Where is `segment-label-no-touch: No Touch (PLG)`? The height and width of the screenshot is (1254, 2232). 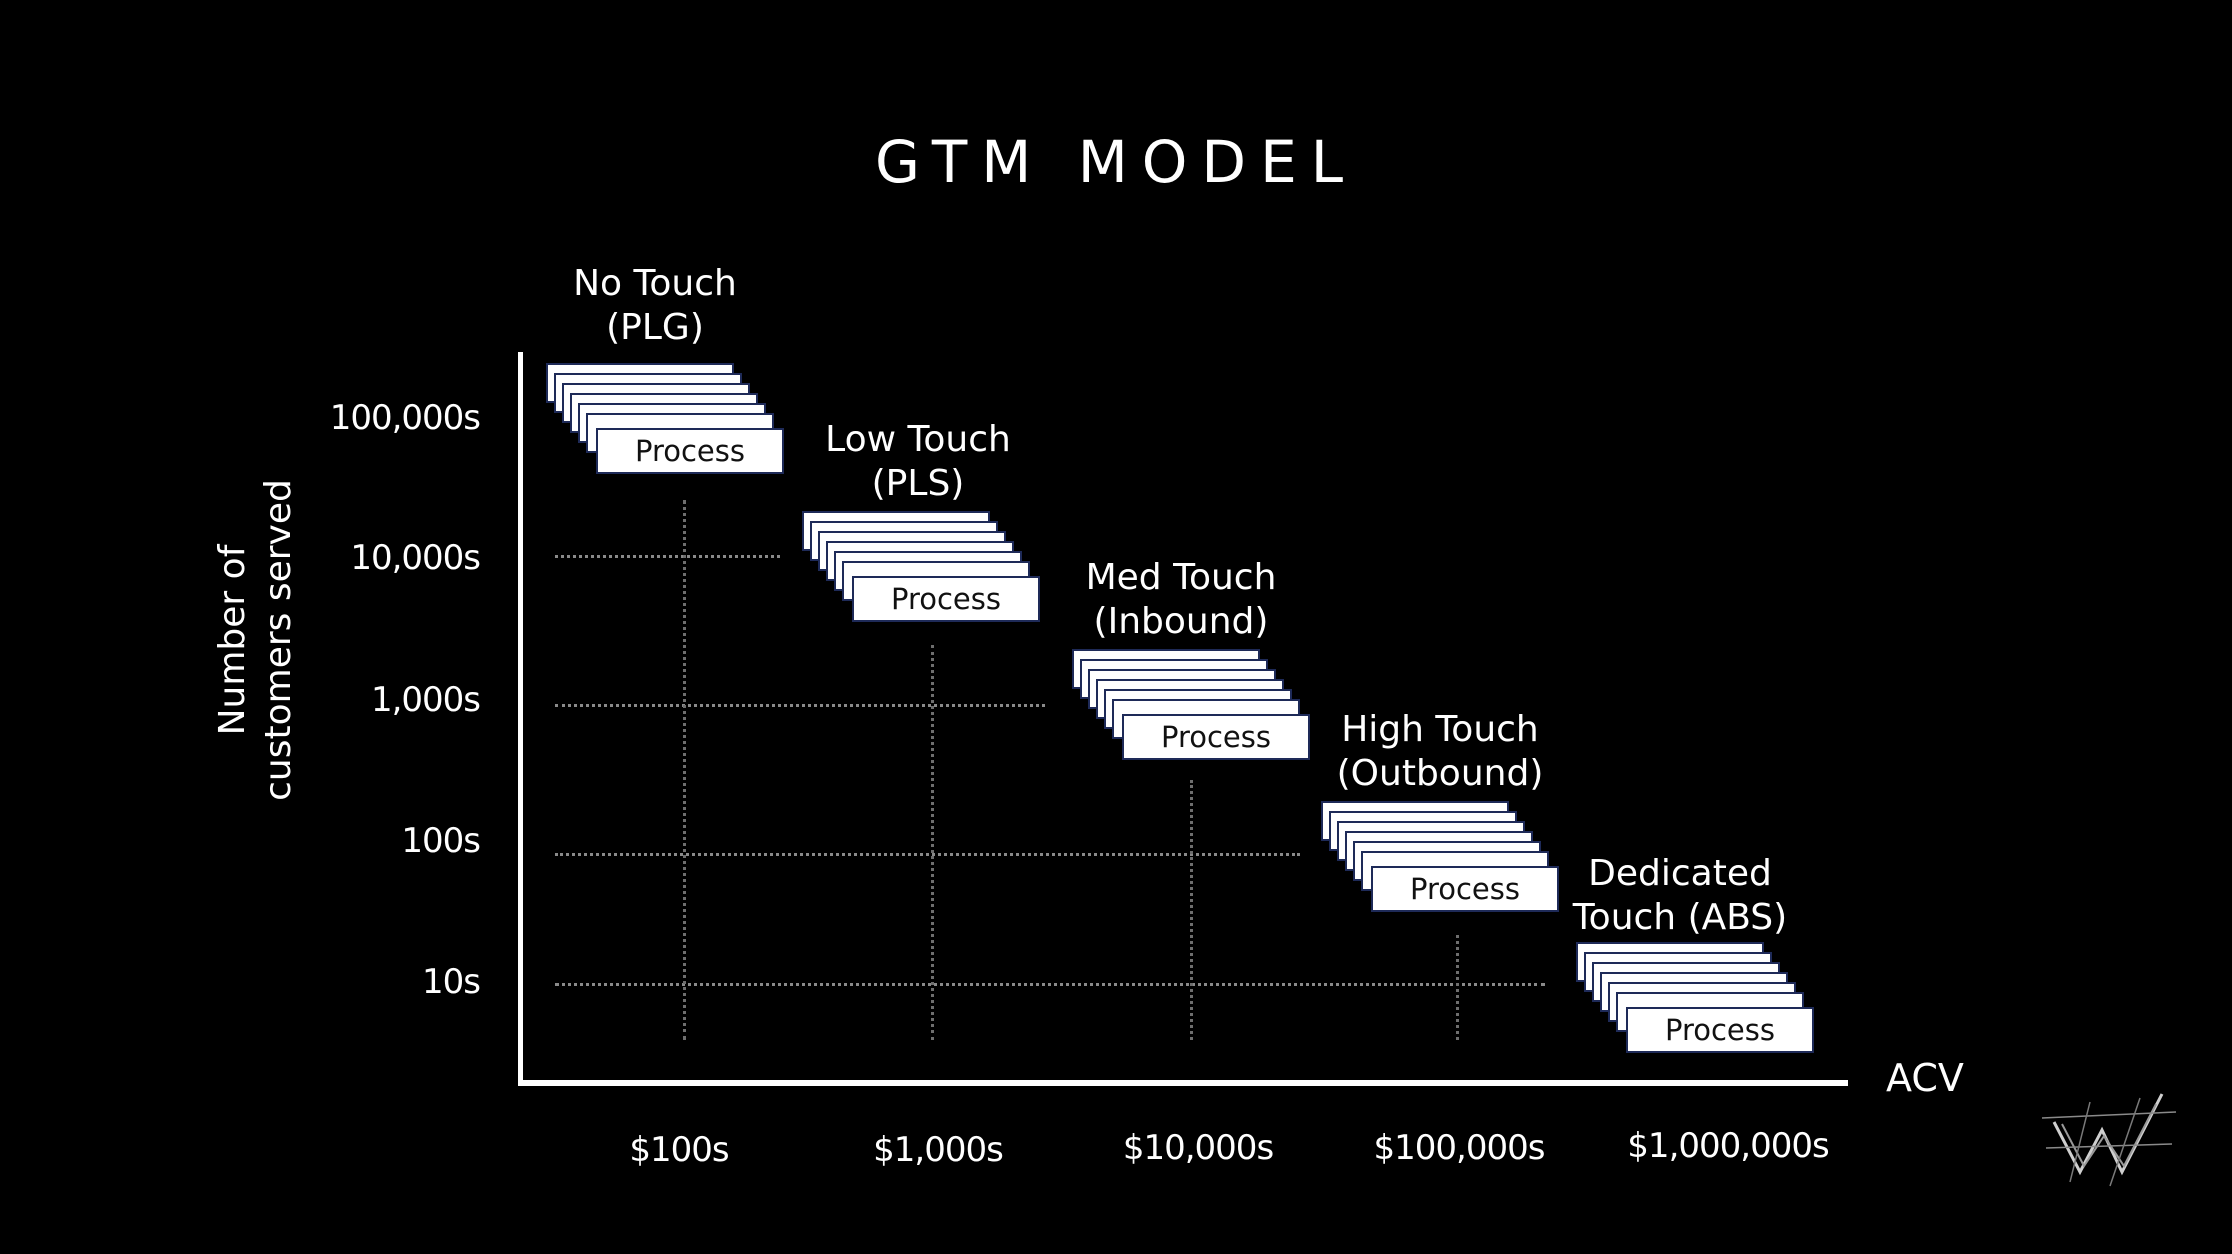 segment-label-no-touch: No Touch (PLG) is located at coordinates (655, 305).